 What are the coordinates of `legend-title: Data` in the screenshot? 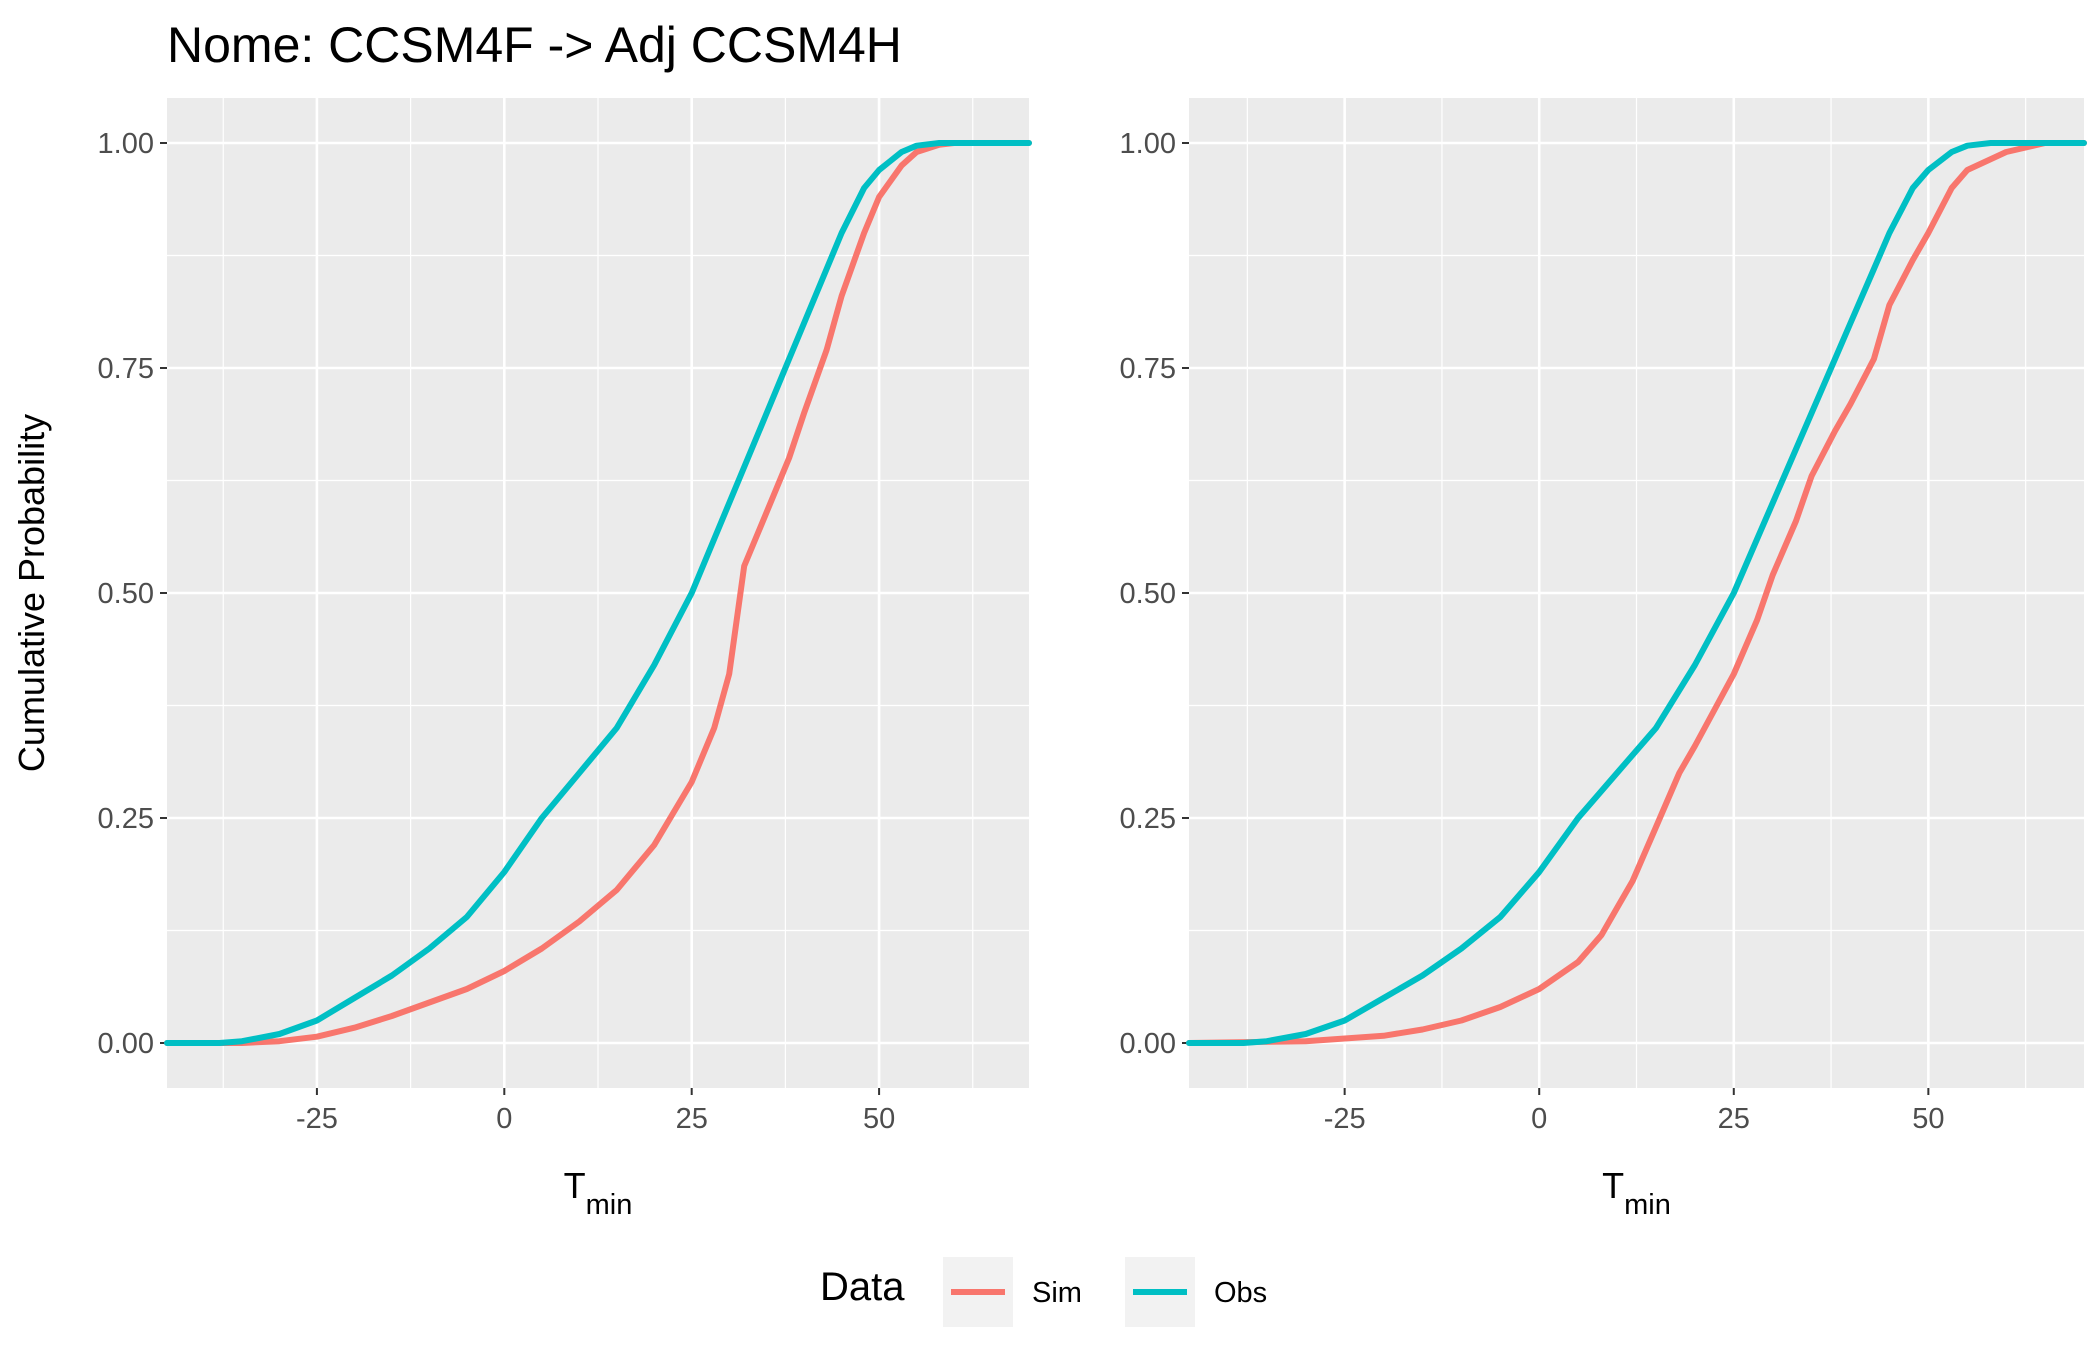 It's located at (862, 1287).